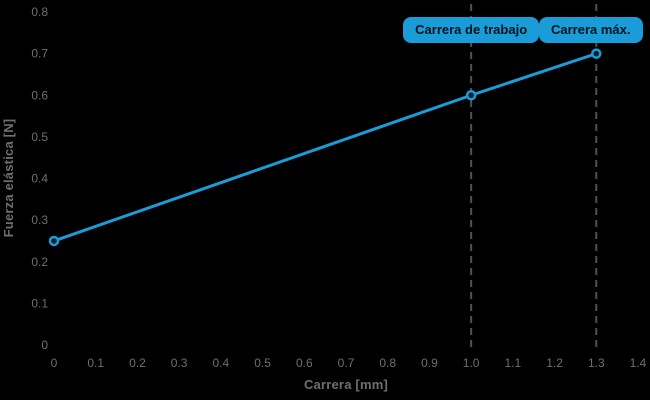  I want to click on x-tick-label: 0, so click(54, 363).